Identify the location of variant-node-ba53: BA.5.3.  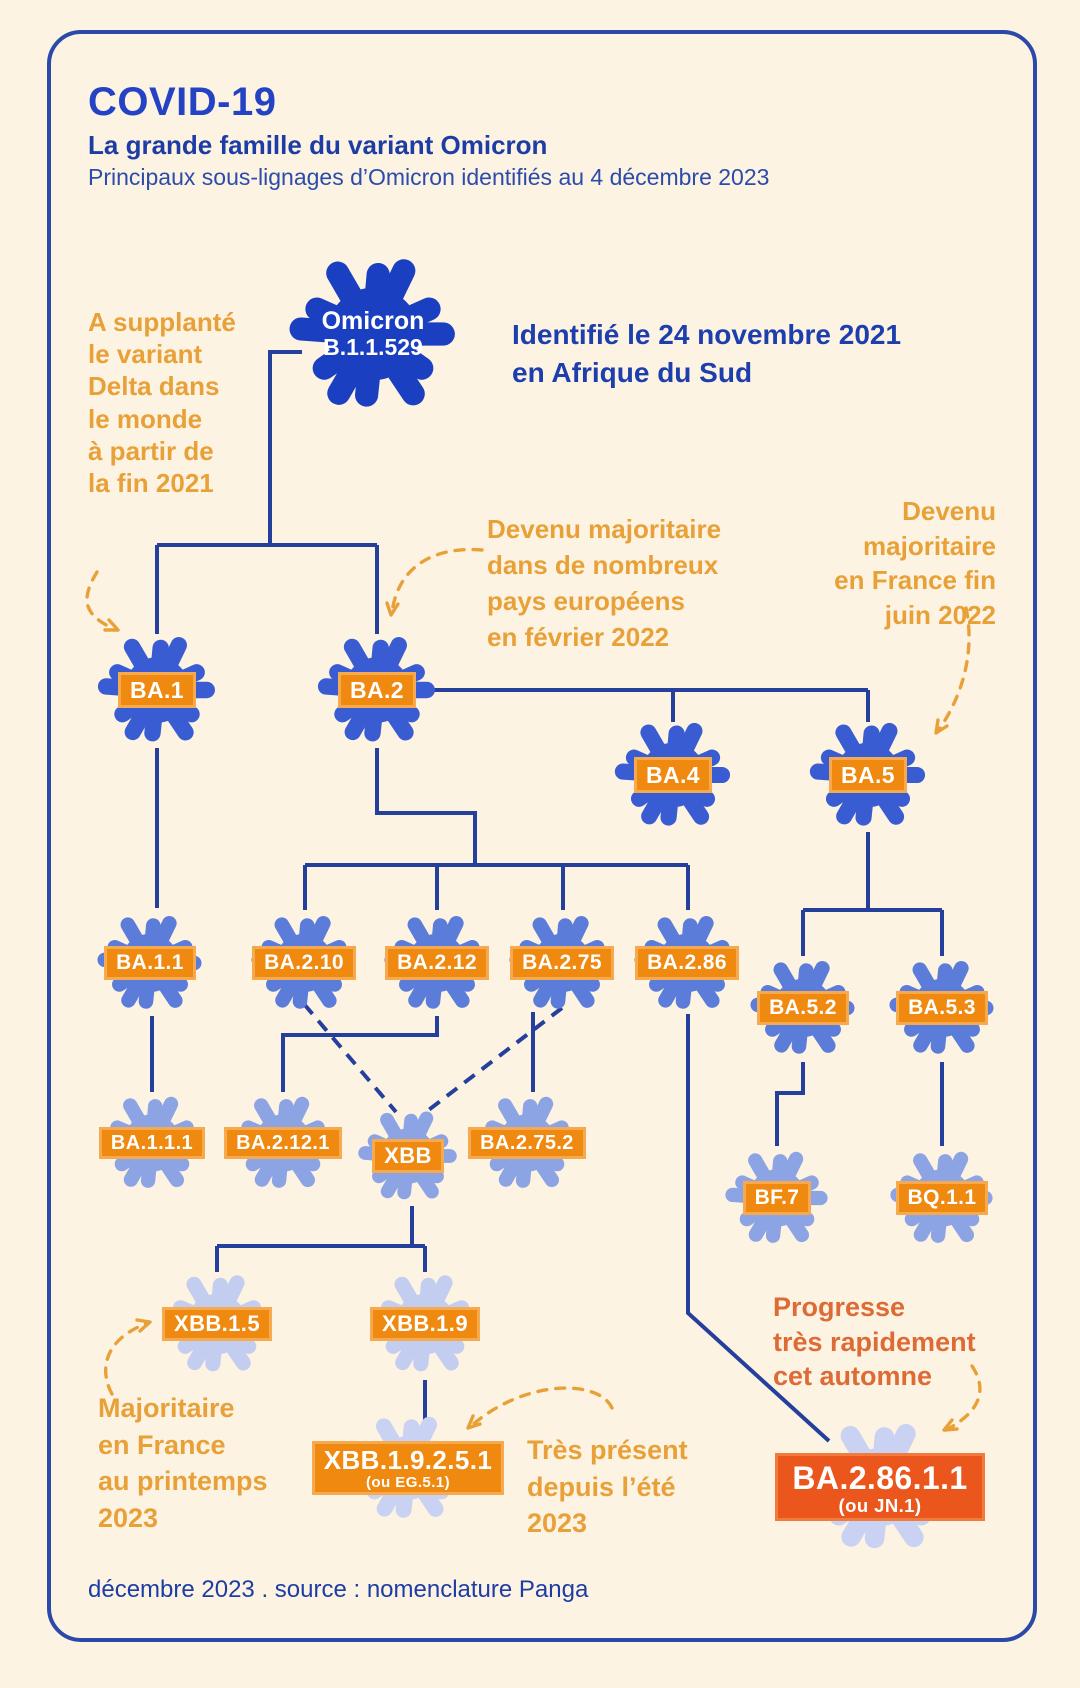
(942, 1008).